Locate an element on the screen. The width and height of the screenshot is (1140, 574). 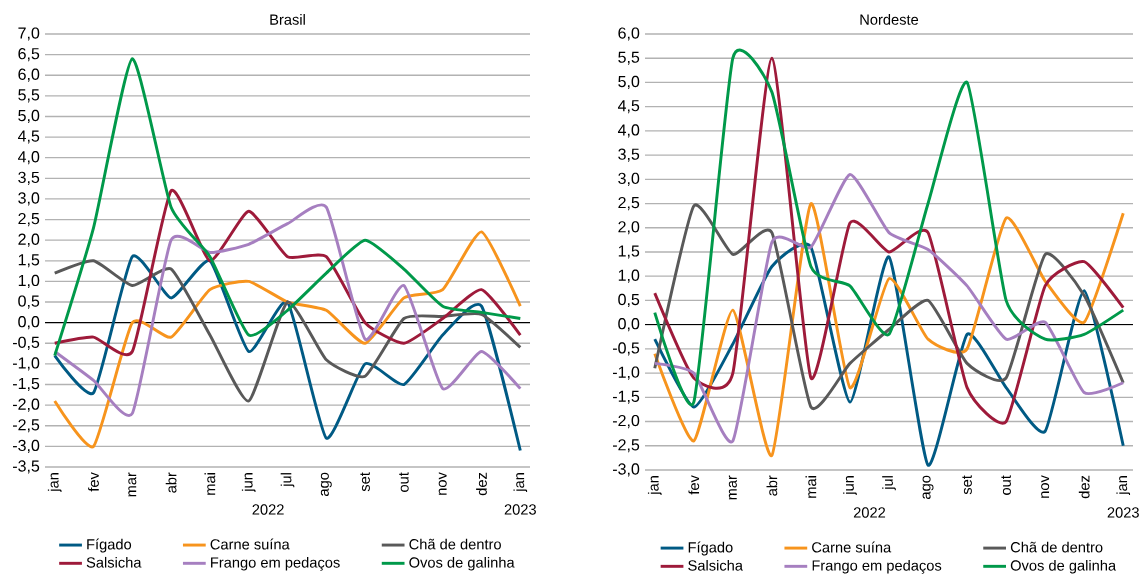
y-tick-label: 7,0 is located at coordinates (29, 34).